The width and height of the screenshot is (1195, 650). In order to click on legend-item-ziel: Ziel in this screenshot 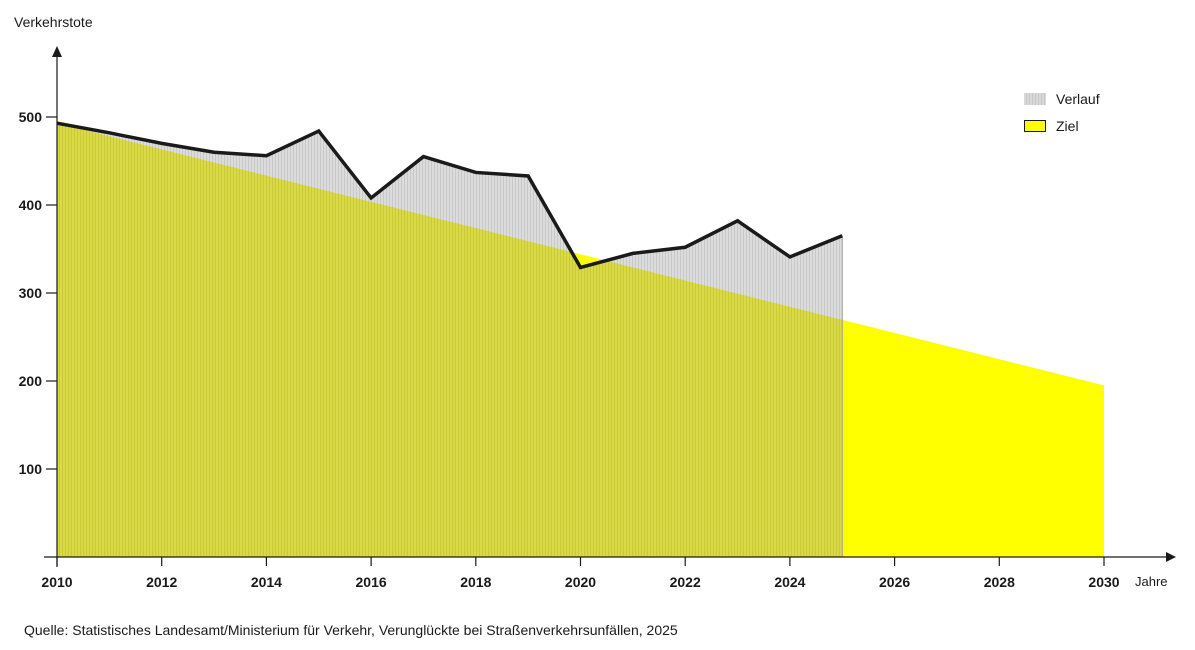, I will do `click(1062, 126)`.